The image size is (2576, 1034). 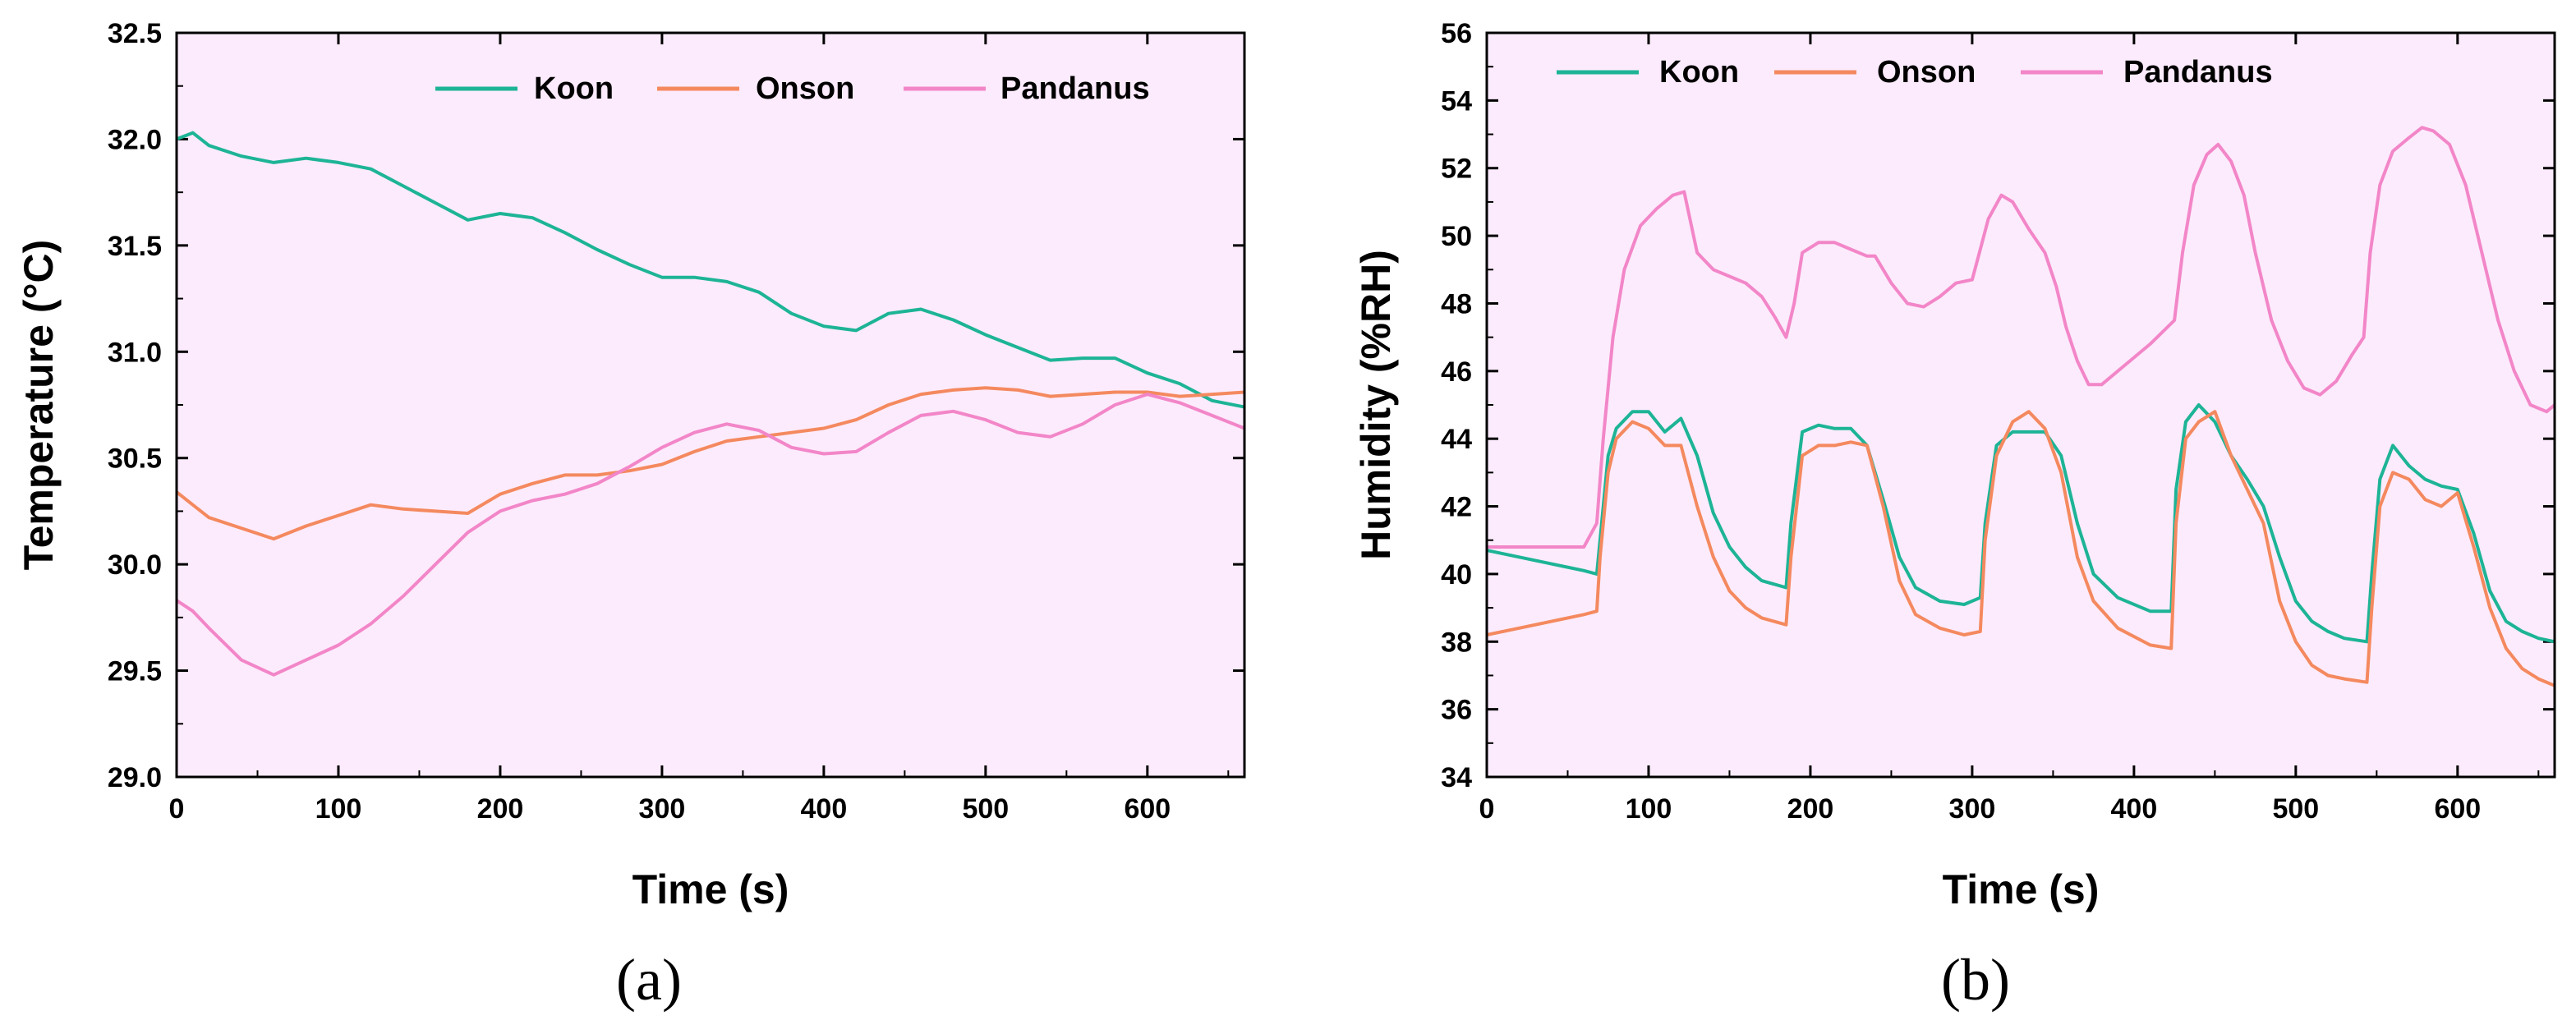 I want to click on xlabel-a: Time (s), so click(x=710, y=889).